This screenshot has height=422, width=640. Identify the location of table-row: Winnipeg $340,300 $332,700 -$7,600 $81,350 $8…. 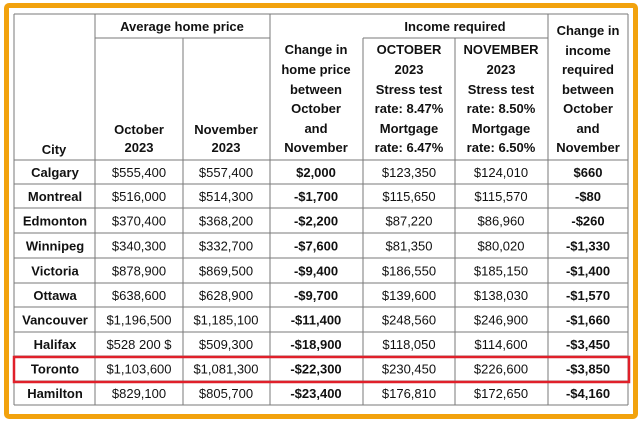
(318, 246).